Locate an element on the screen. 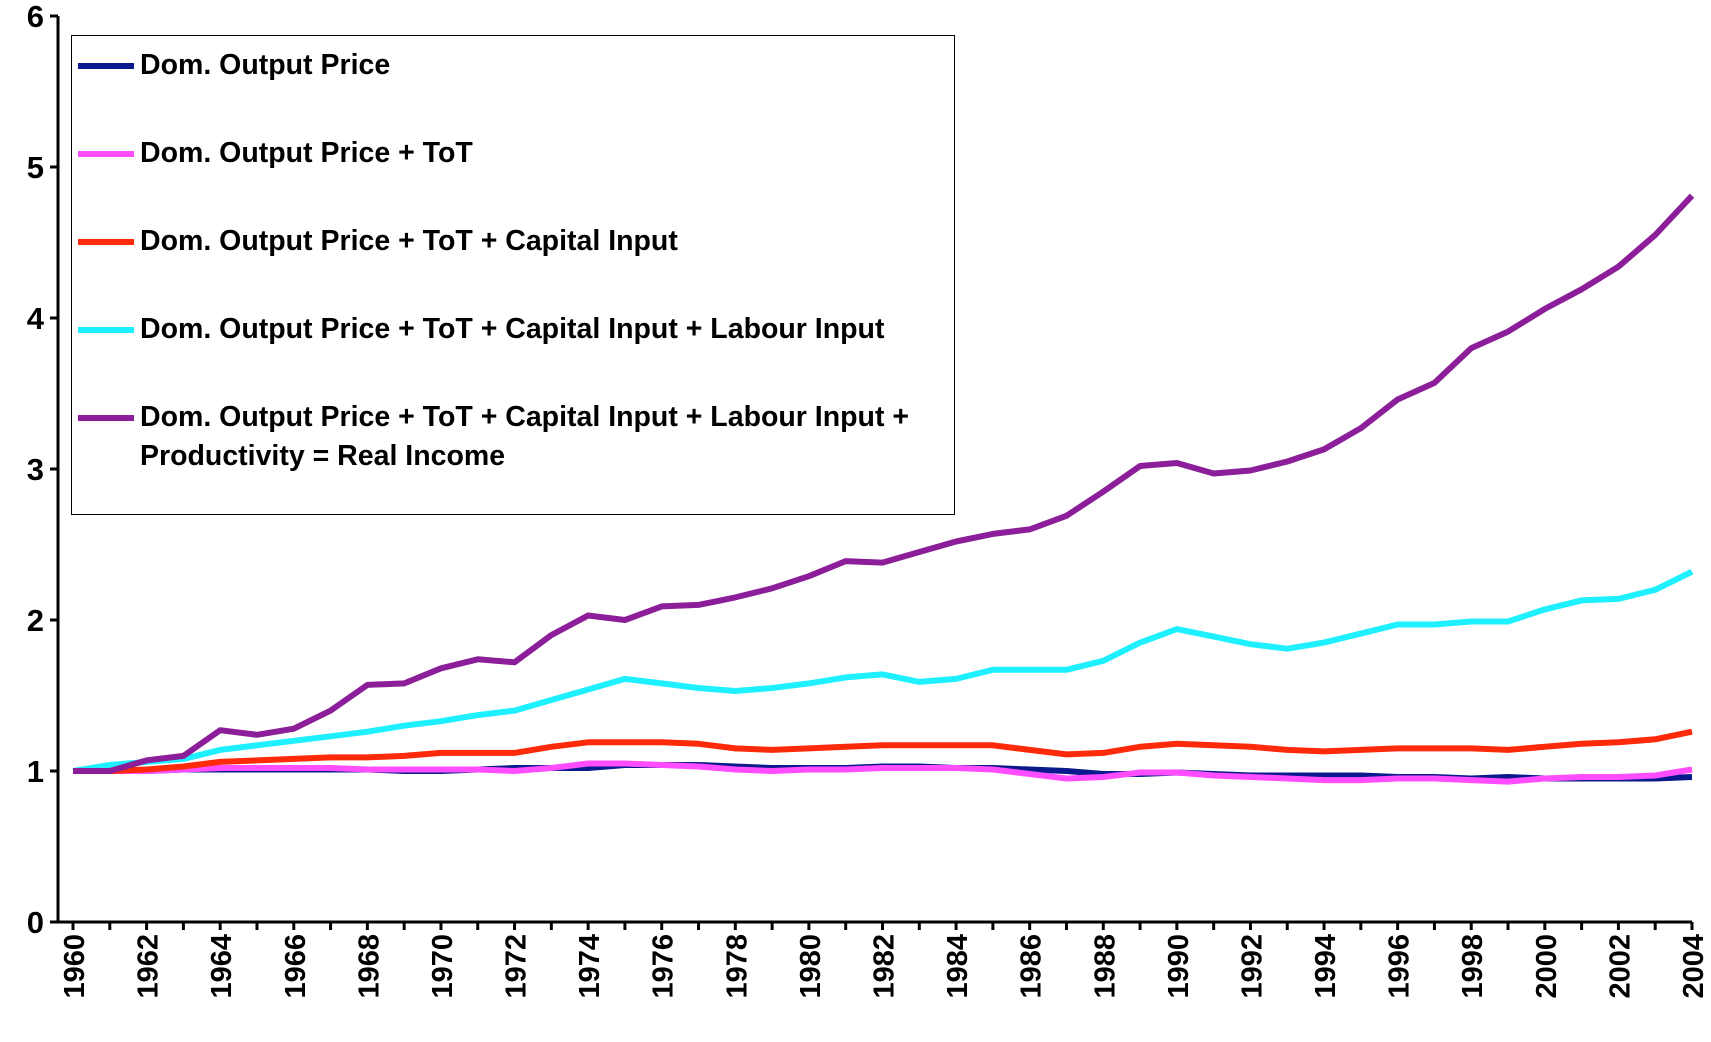 Image resolution: width=1711 pixels, height=1042 pixels. x-tick-label: 1976 is located at coordinates (664, 966).